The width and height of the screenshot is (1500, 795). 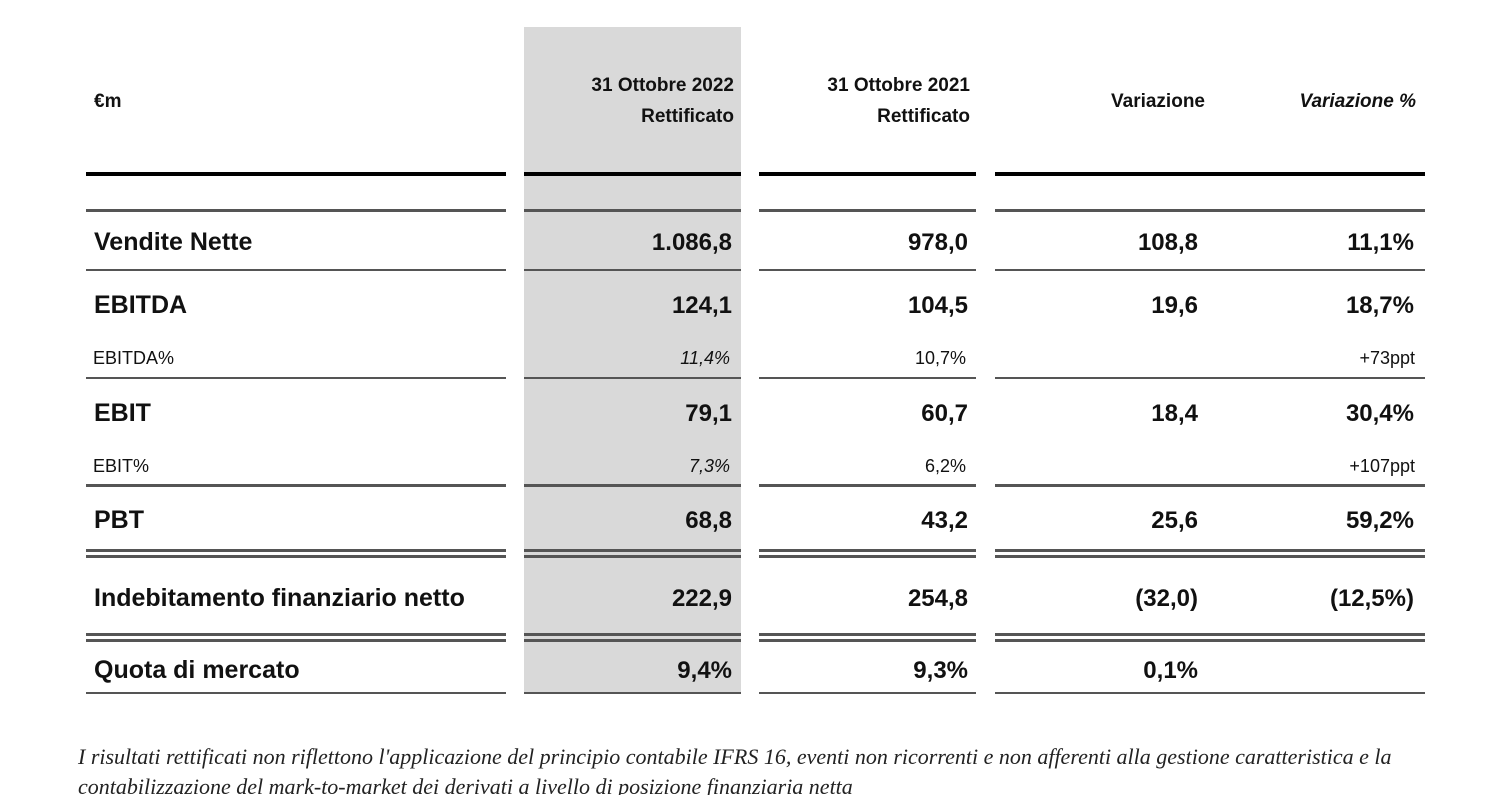 What do you see at coordinates (704, 670) in the screenshot?
I see `cell-2022: 9,4%` at bounding box center [704, 670].